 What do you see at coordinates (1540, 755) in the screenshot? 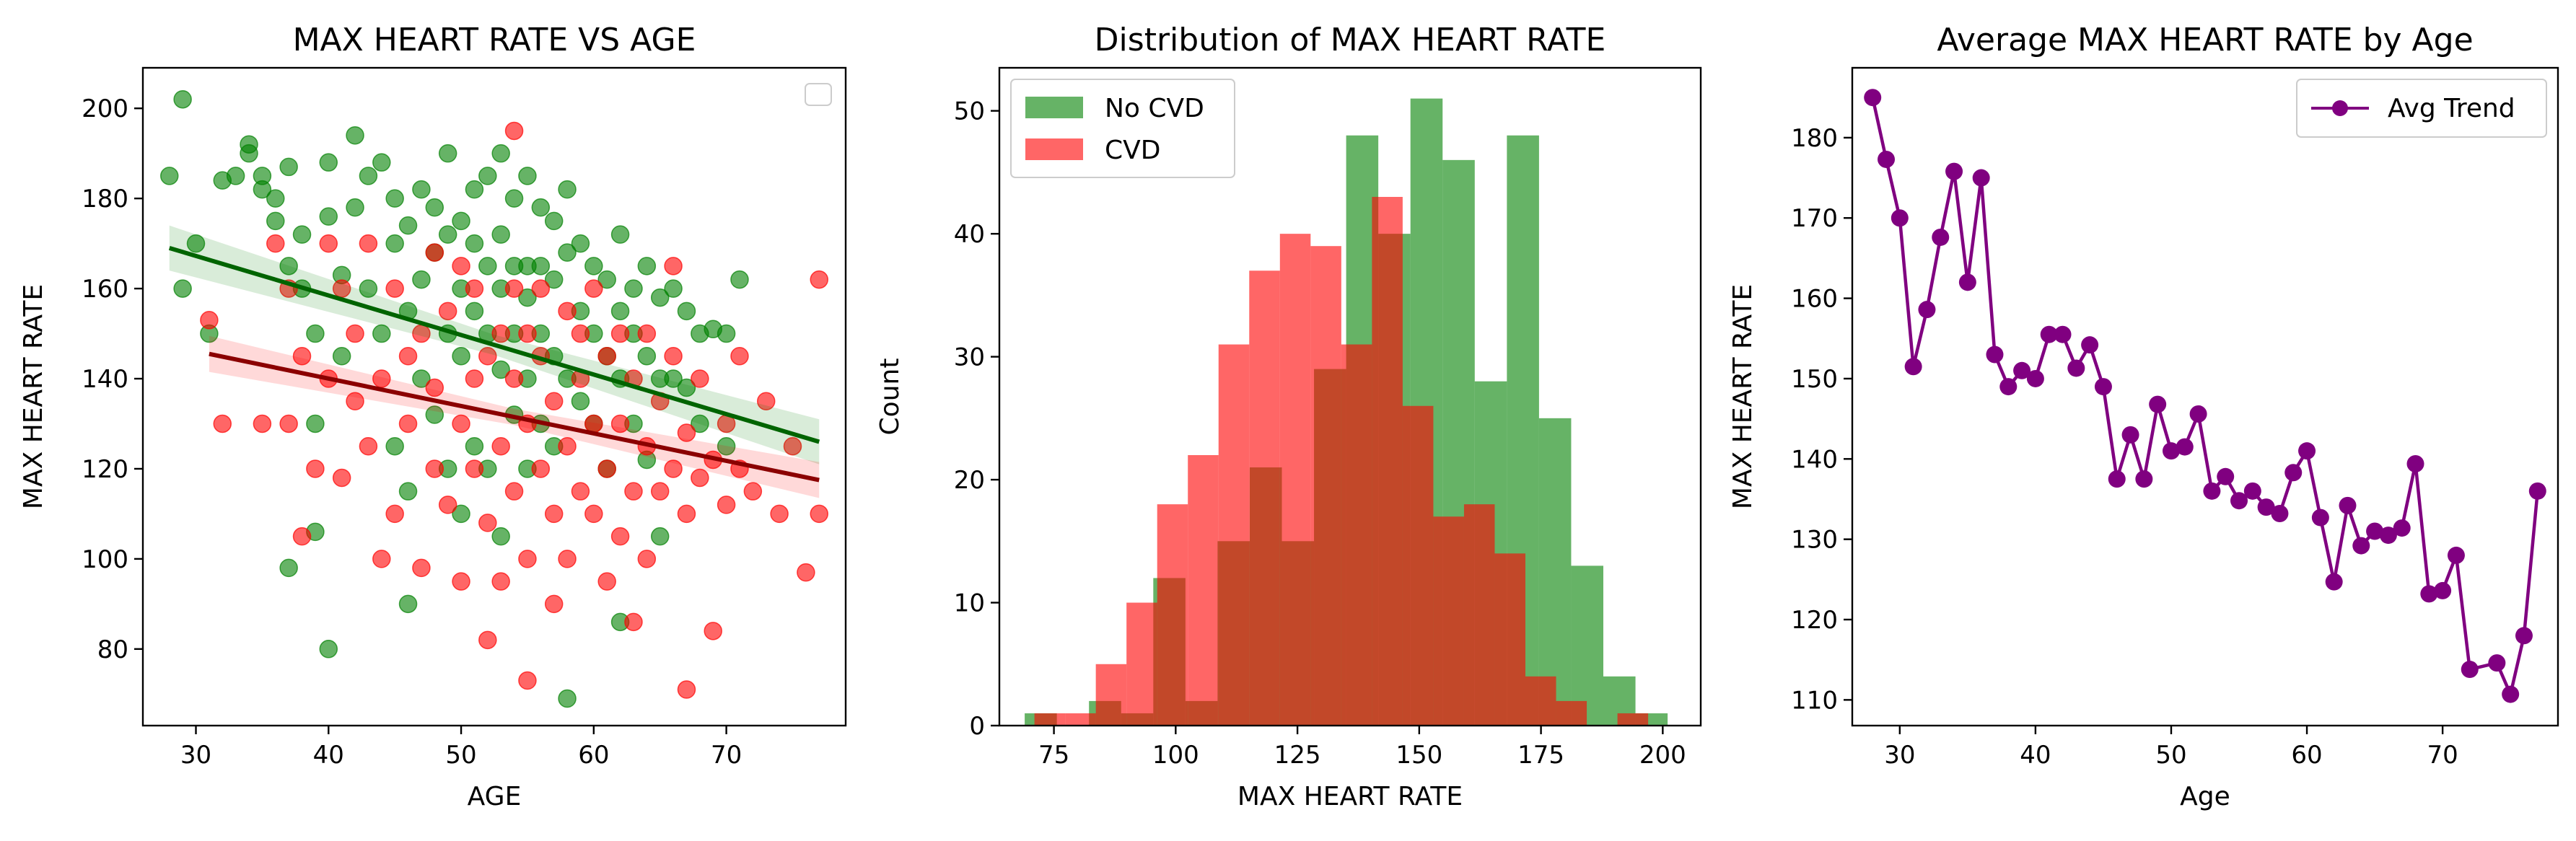
I see `x-tick-label: 175` at bounding box center [1540, 755].